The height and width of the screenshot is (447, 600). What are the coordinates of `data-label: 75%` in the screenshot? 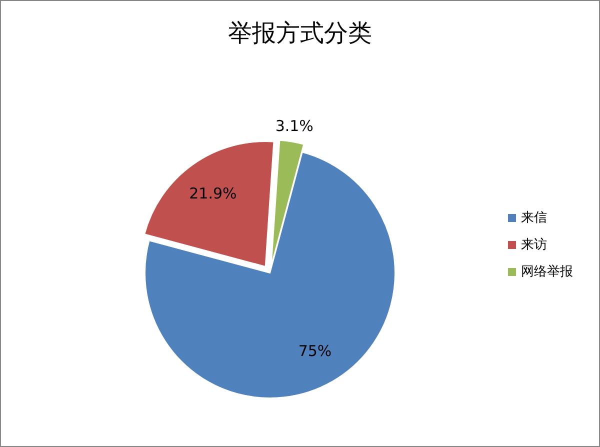 It's located at (315, 351).